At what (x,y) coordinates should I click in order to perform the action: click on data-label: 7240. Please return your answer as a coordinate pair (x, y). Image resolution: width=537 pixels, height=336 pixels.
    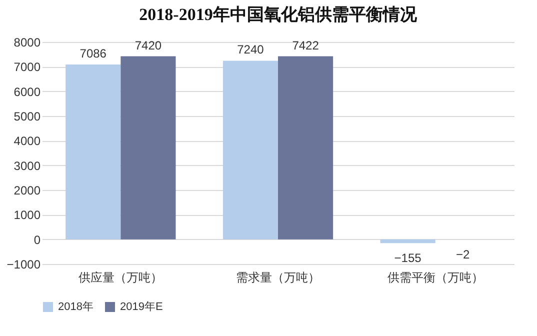
    Looking at the image, I should click on (250, 49).